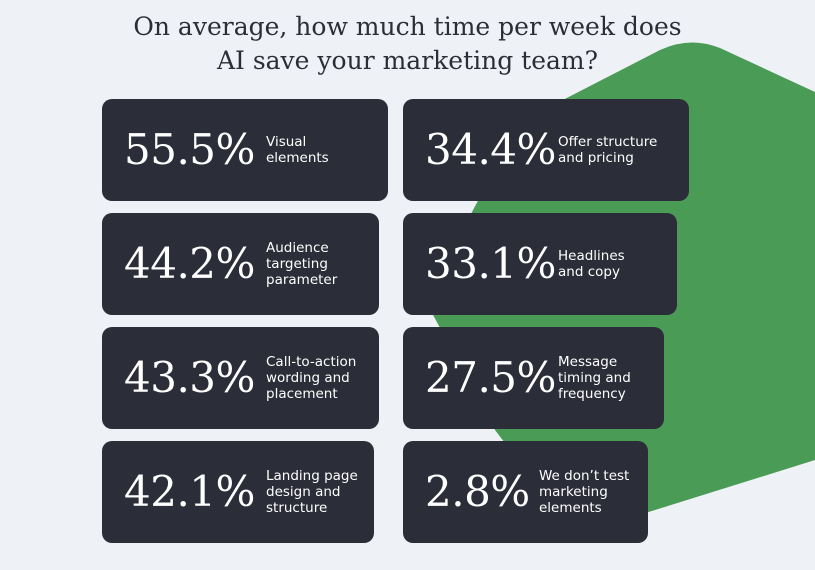 The width and height of the screenshot is (815, 570). I want to click on stat-value: 34.4%, so click(490, 149).